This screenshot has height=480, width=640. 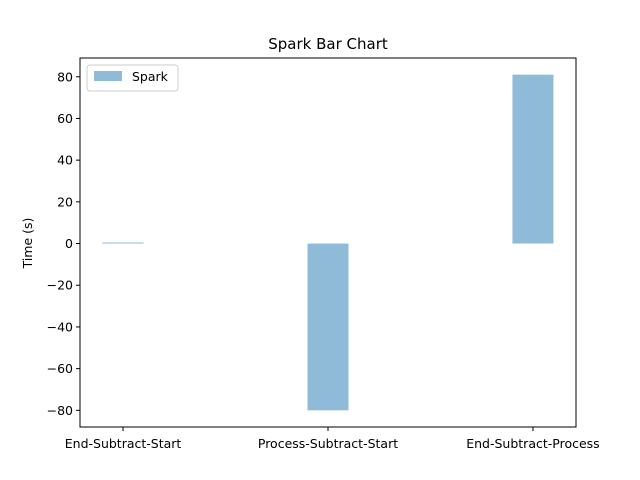 I want to click on chart-title: Spark Bar Chart, so click(x=328, y=44).